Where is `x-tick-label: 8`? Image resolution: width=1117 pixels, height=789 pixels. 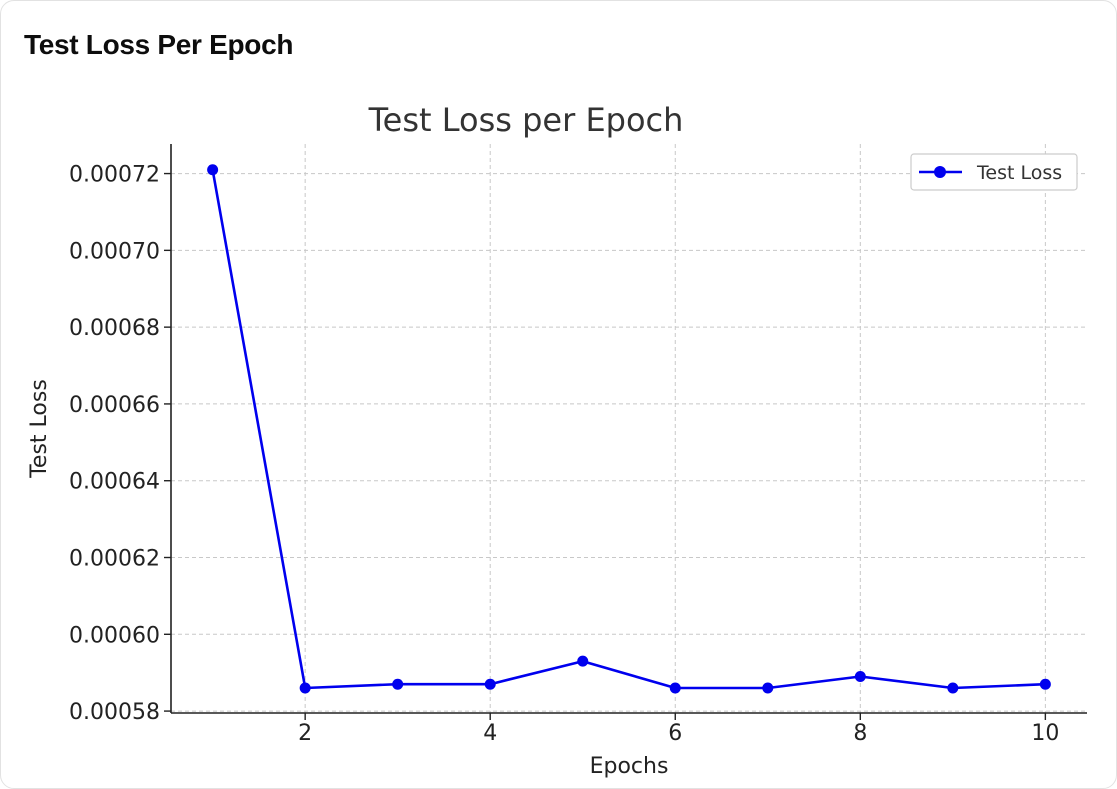
x-tick-label: 8 is located at coordinates (860, 733).